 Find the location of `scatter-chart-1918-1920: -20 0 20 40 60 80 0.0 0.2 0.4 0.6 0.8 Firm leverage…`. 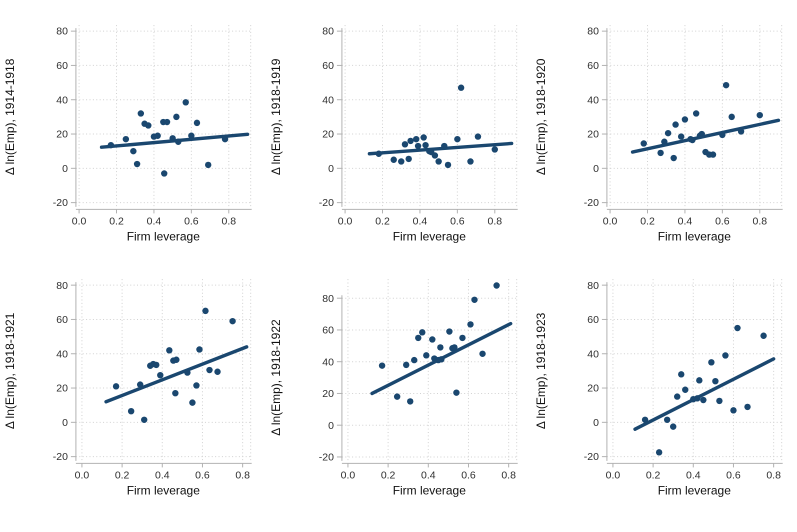

scatter-chart-1918-1920: -20 0 20 40 60 80 0.0 0.2 0.4 0.6 0.8 Firm leverage… is located at coordinates (659, 134).